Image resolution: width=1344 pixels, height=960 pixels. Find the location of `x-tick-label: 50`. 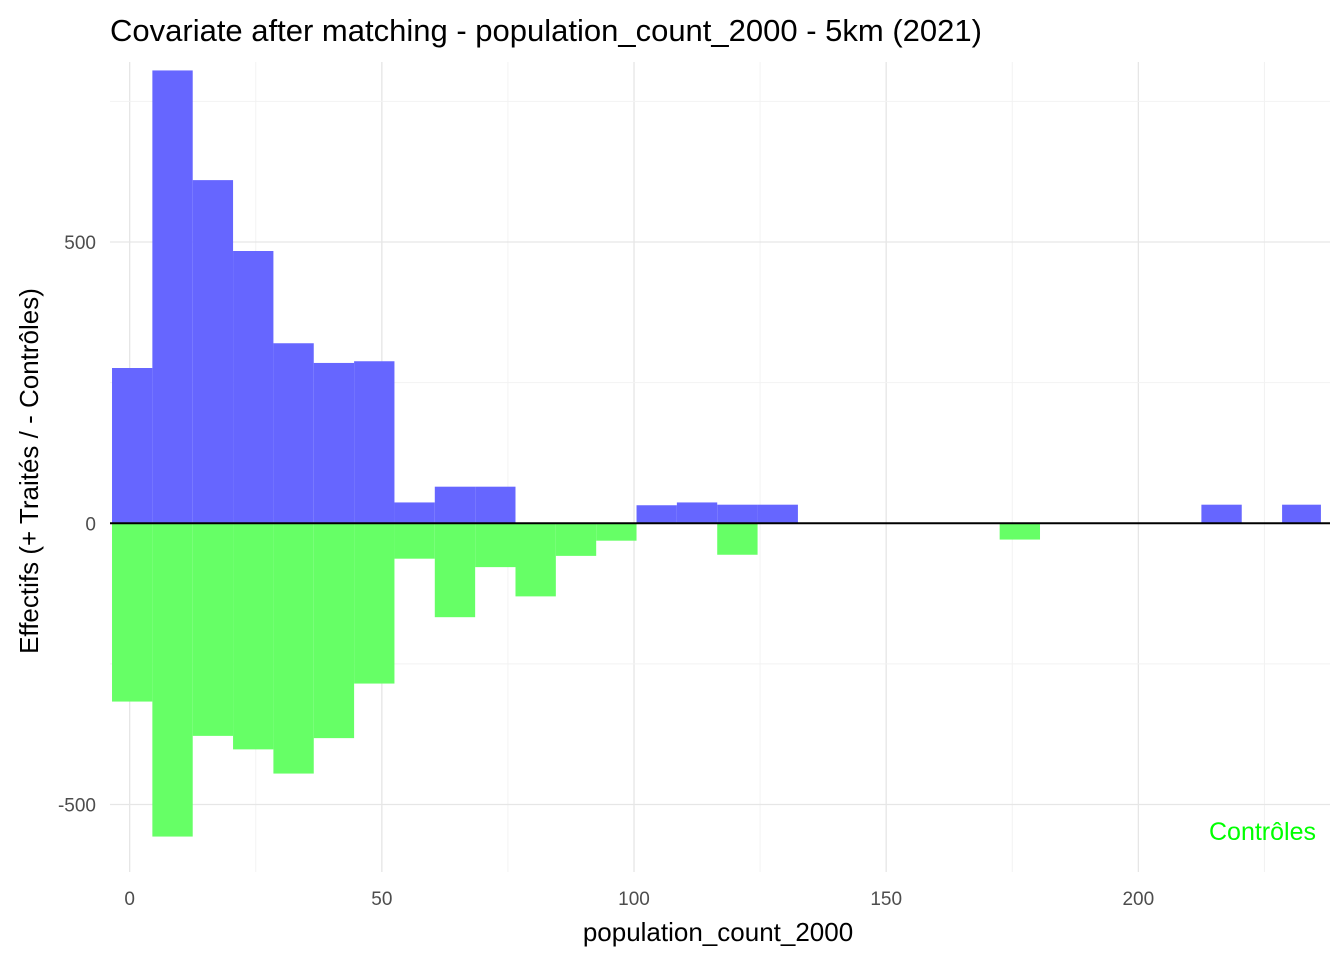

x-tick-label: 50 is located at coordinates (381, 899).